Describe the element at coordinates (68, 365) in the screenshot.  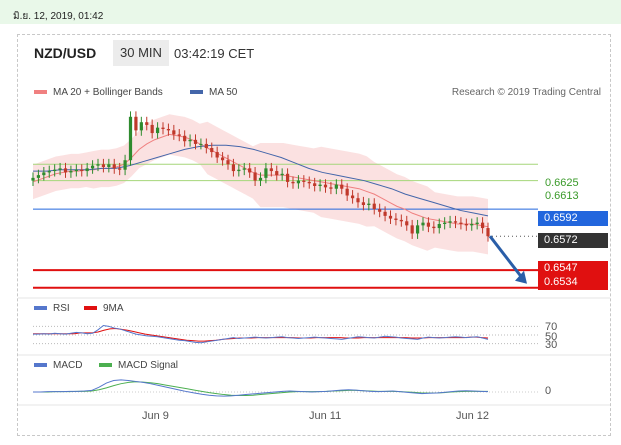
I see `macd-legend-label: MACD` at that location.